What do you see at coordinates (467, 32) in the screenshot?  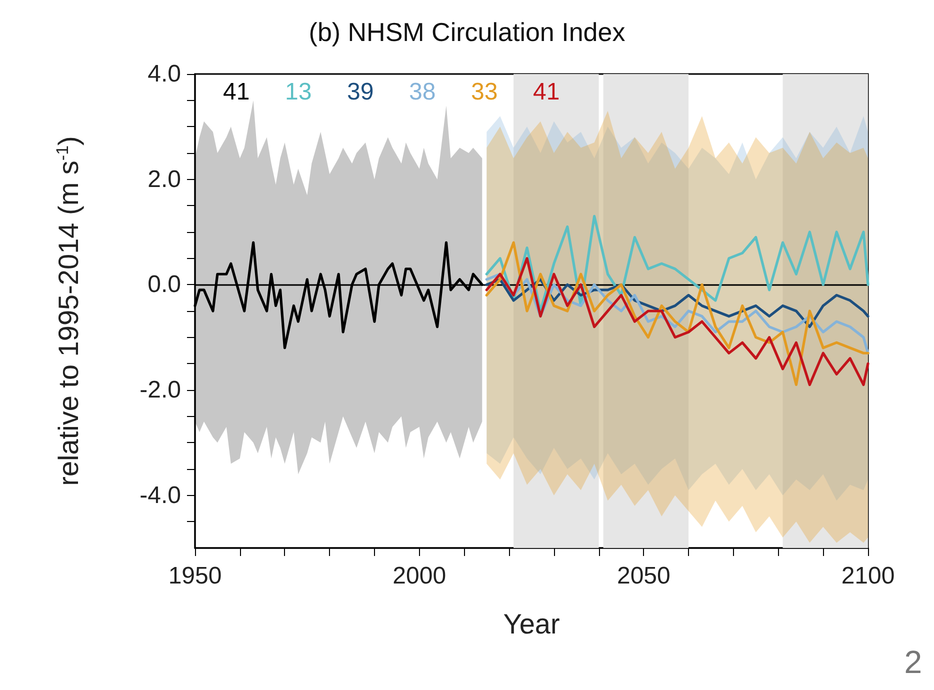 I see `chart-title: (b) NHSM Circulation Index` at bounding box center [467, 32].